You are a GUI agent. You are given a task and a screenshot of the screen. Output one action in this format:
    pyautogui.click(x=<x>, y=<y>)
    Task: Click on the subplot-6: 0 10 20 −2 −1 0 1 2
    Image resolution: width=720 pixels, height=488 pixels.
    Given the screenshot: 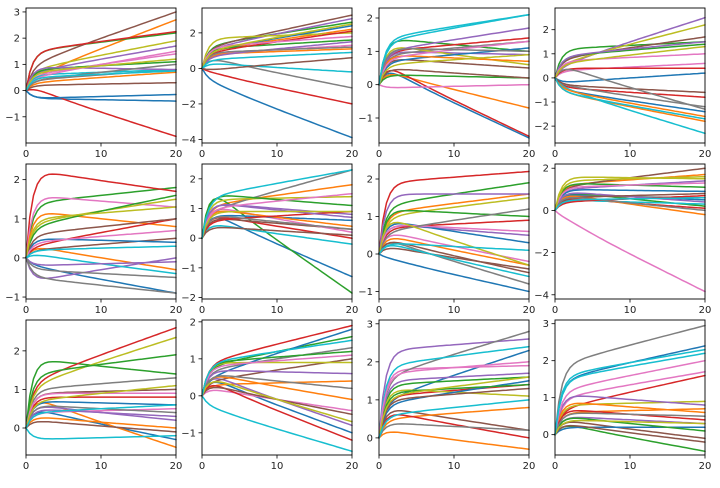 What is the action you would take?
    pyautogui.click(x=269, y=239)
    